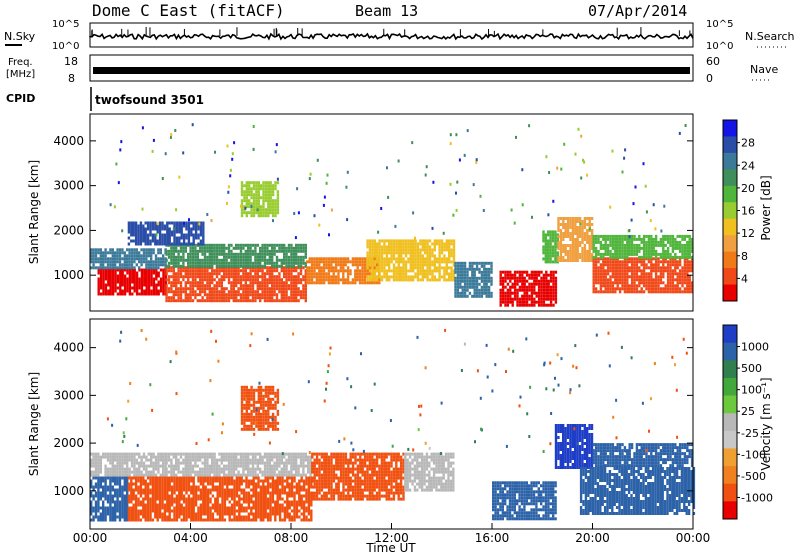  Describe the element at coordinates (391, 35) in the screenshot. I see `nsky-panel` at that location.